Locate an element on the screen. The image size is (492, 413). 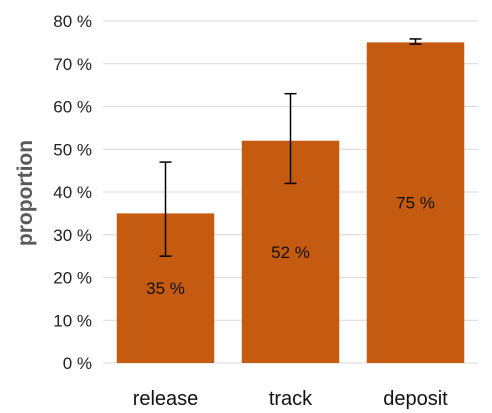
y-tick-label: 10 % is located at coordinates (72, 320).